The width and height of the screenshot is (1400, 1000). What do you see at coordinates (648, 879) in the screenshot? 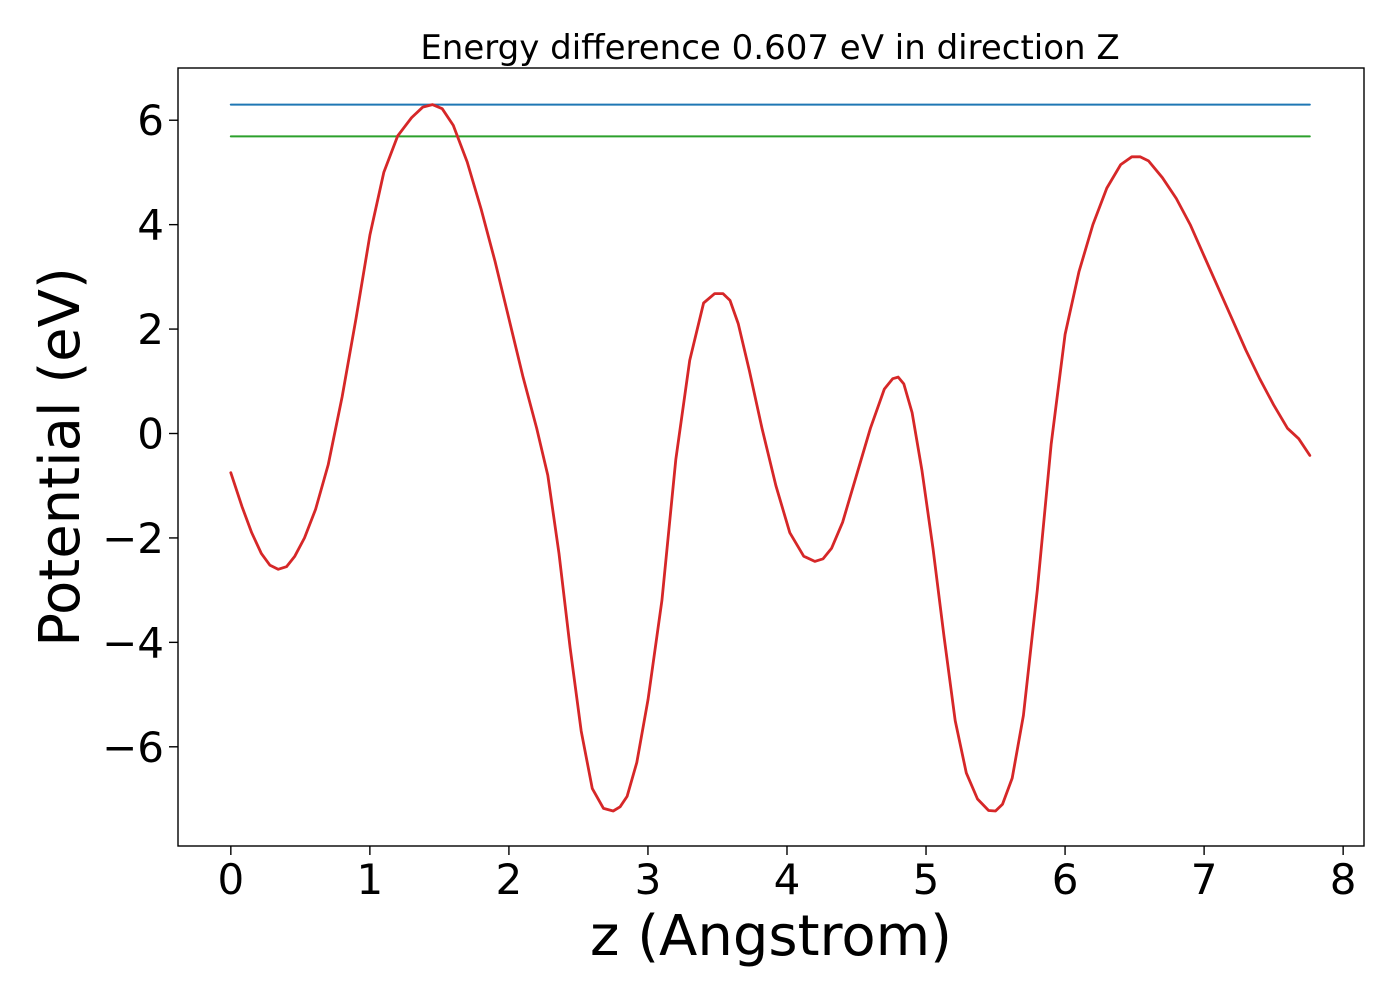
I see `x-tick-label: 3` at bounding box center [648, 879].